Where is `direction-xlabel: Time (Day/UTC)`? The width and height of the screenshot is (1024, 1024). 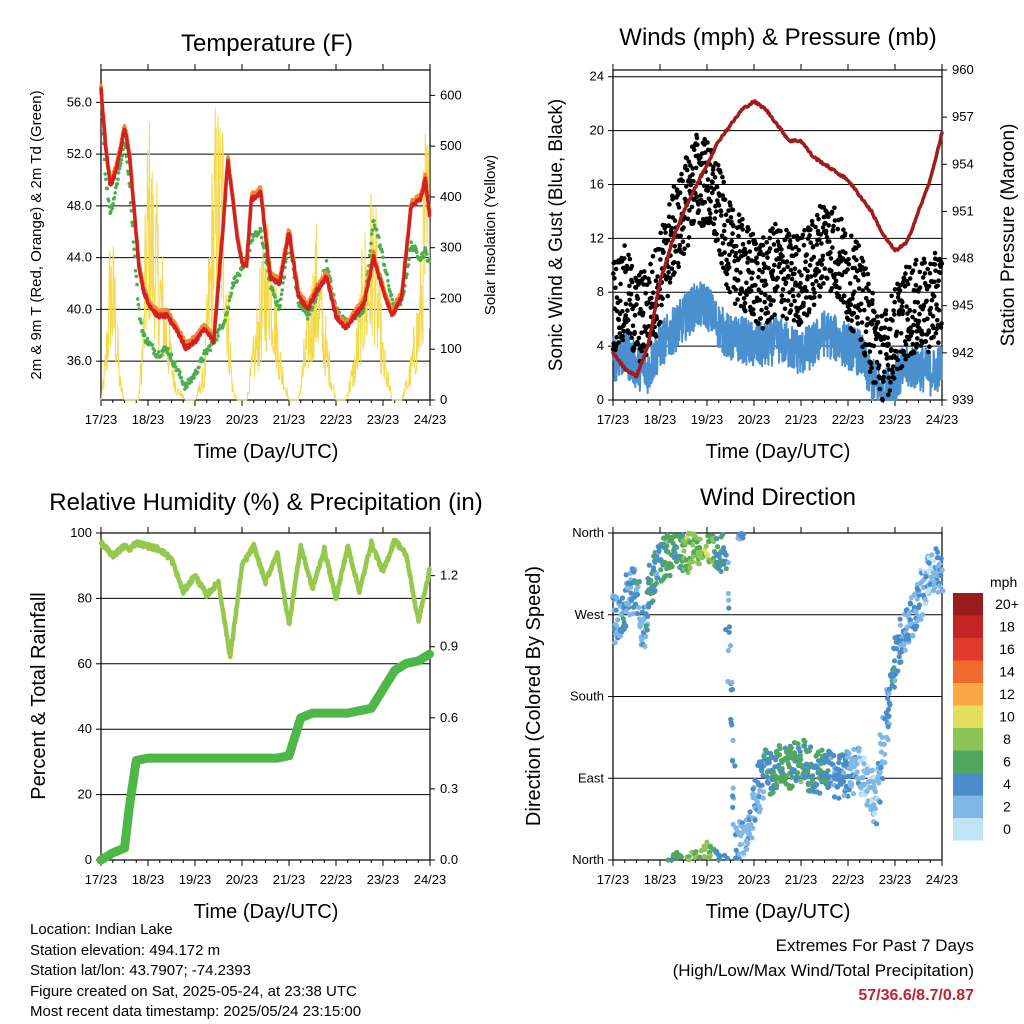 direction-xlabel: Time (Day/UTC) is located at coordinates (778, 912).